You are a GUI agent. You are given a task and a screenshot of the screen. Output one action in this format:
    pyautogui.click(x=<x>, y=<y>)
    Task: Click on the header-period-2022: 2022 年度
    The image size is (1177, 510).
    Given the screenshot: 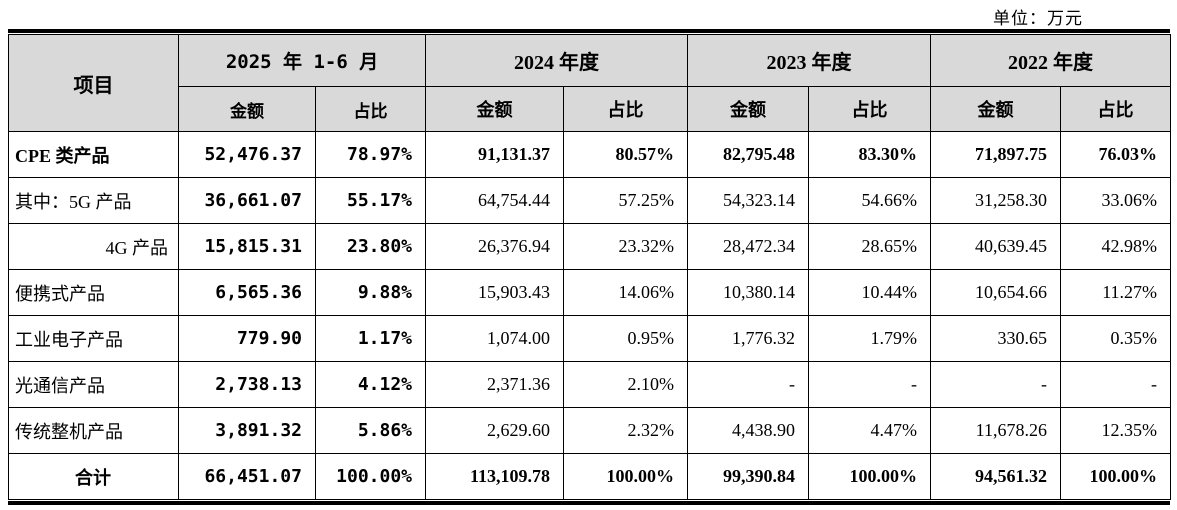 What is the action you would take?
    pyautogui.click(x=1051, y=60)
    